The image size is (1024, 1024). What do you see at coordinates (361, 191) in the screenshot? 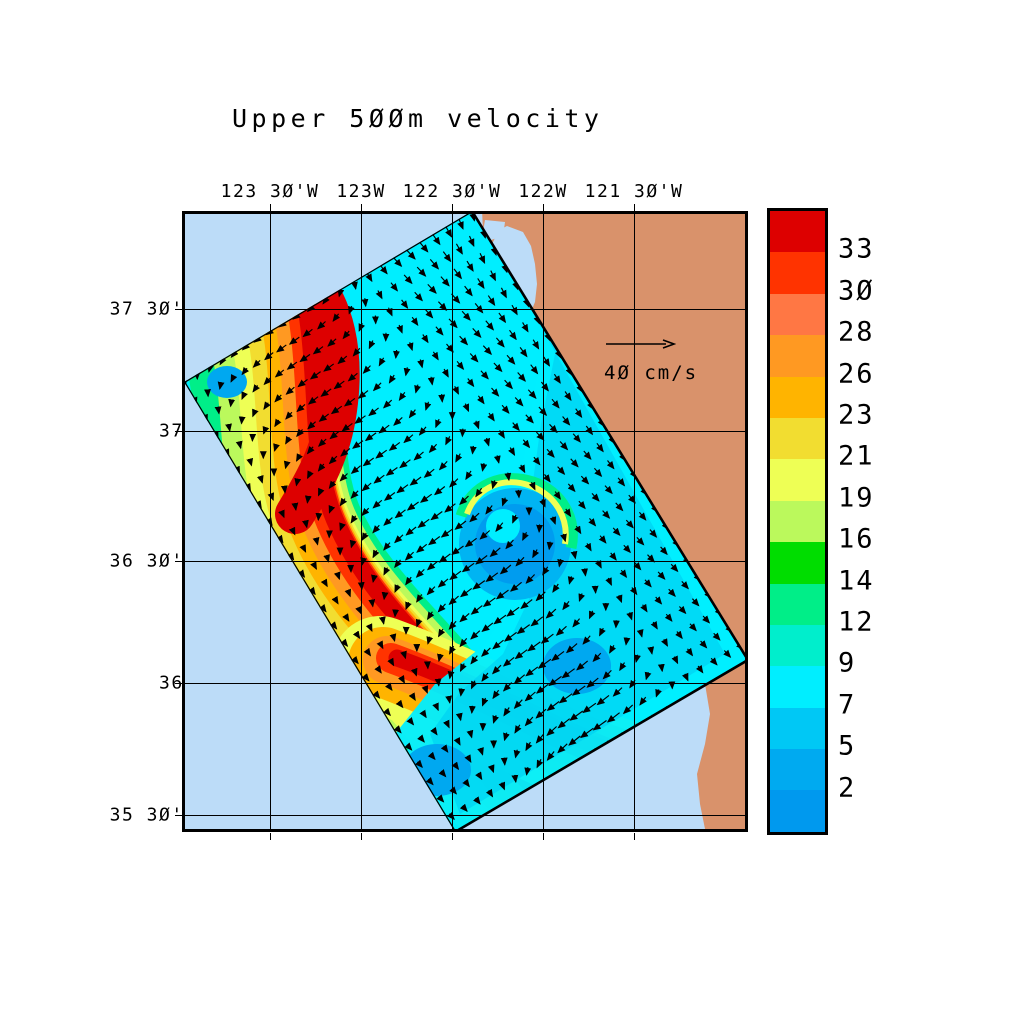
I see `x-tick-label-1: 123W` at bounding box center [361, 191].